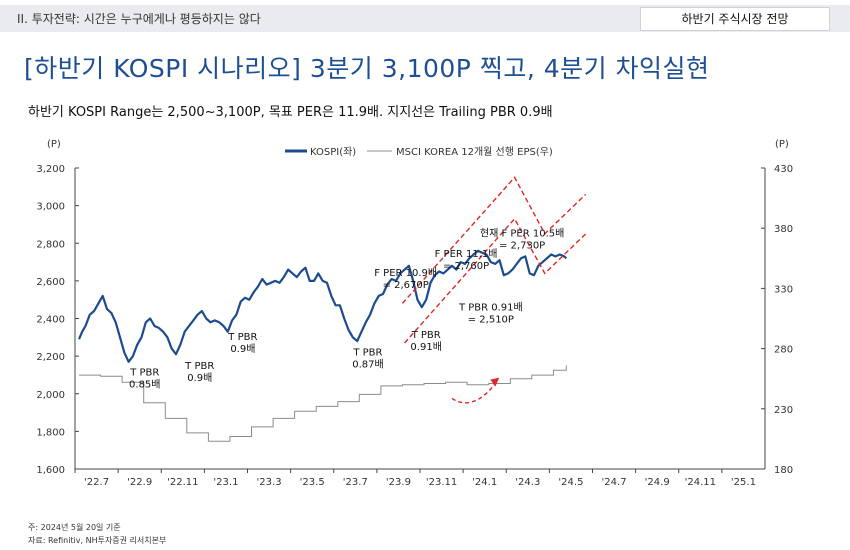 This screenshot has height=550, width=850. What do you see at coordinates (783, 169) in the screenshot?
I see `y-right-tick-label: 430` at bounding box center [783, 169].